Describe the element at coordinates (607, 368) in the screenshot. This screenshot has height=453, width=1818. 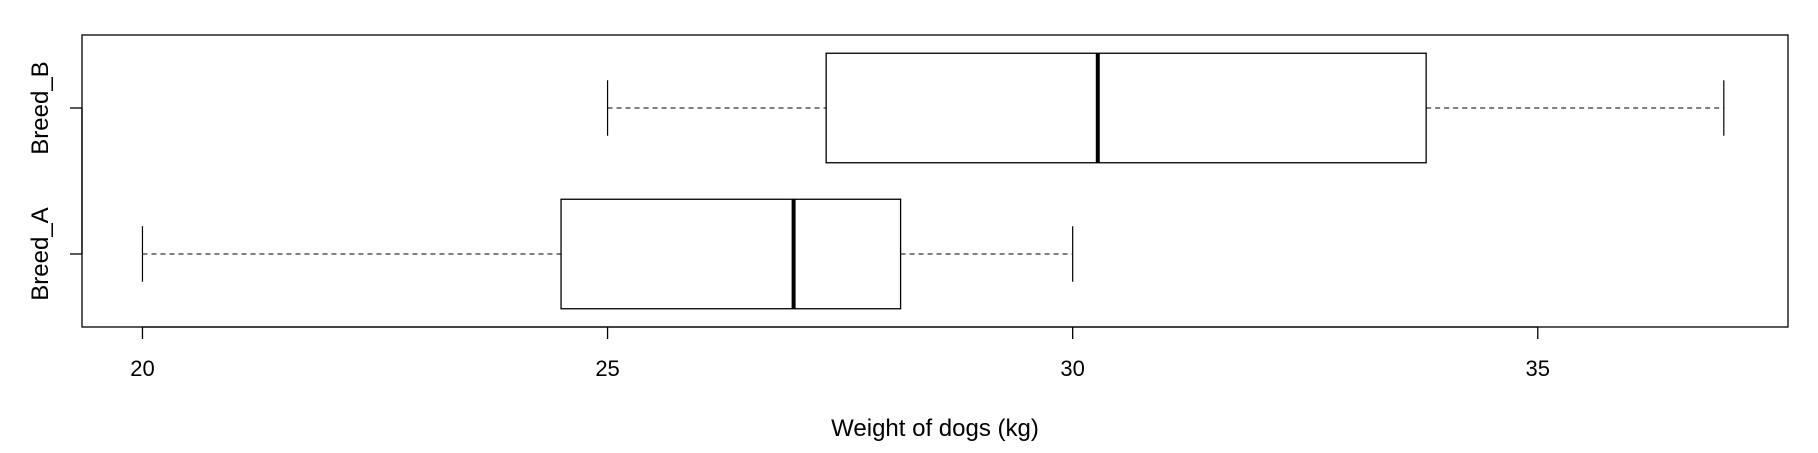
I see `x-tick-label: 25` at that location.